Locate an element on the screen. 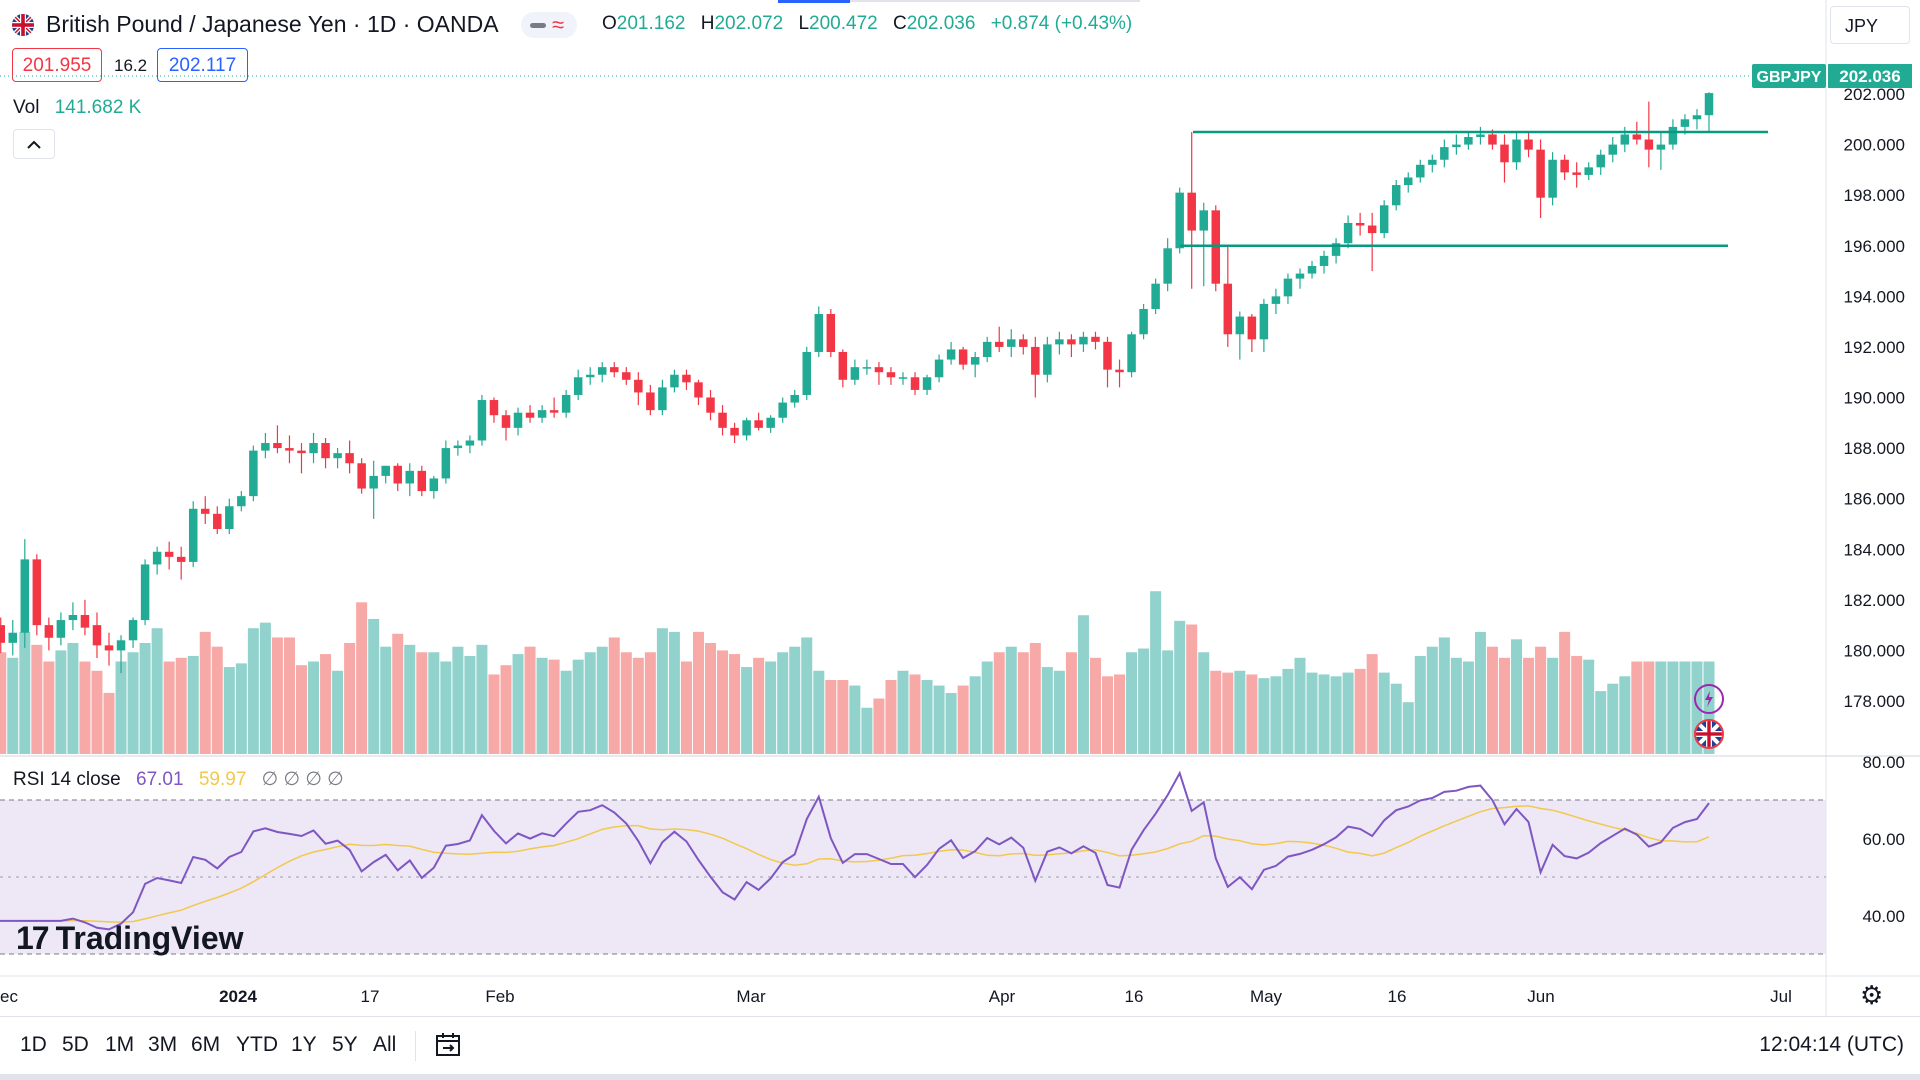  timeframe-1d: 1D is located at coordinates (33, 1044).